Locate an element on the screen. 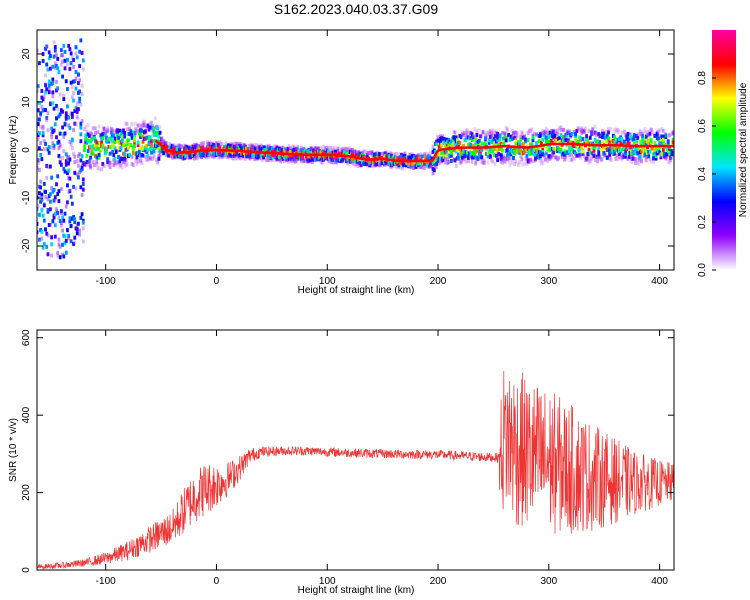 This screenshot has width=750, height=600. y-tick-label: -20 is located at coordinates (26, 245).